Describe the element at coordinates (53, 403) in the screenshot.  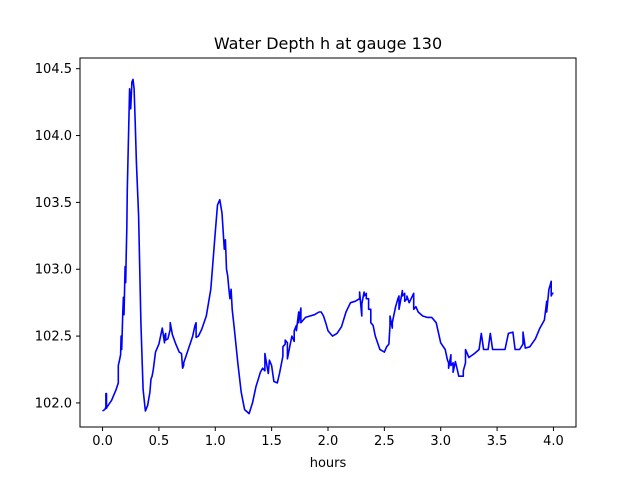
I see `y-tick-label: 102.0` at that location.